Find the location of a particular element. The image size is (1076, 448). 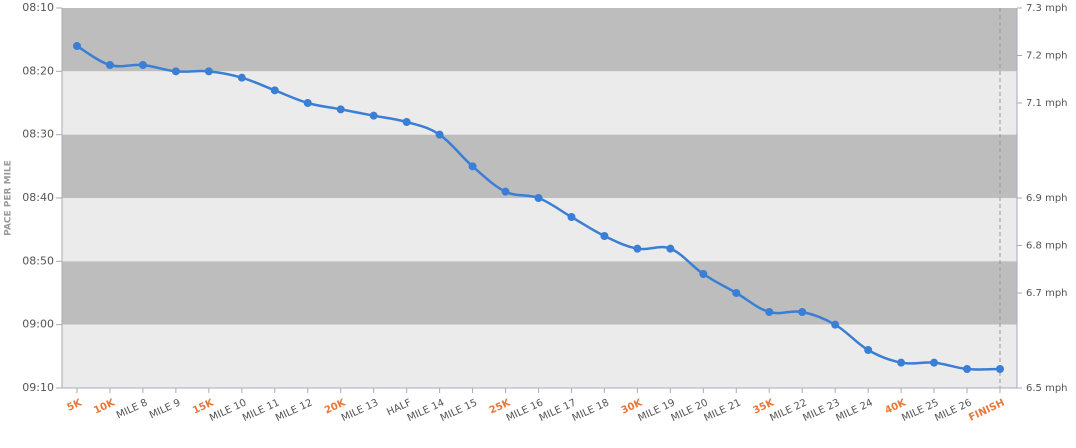

y2-tick-label: 6.9 mph is located at coordinates (1047, 198).